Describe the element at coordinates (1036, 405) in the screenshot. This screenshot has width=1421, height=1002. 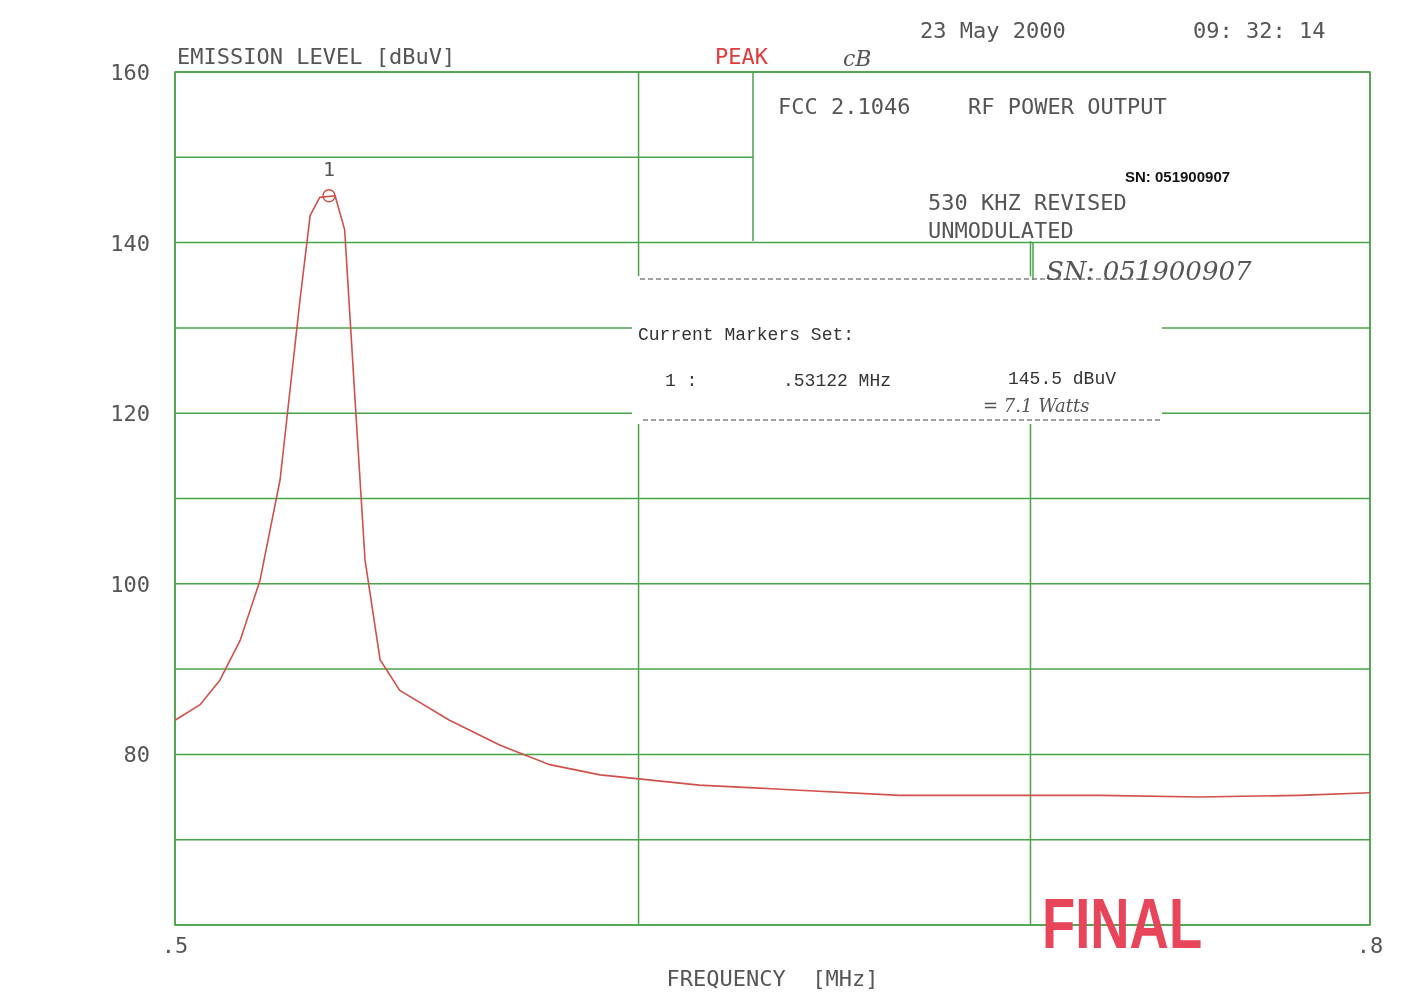
I see `annotation: = 7.1 Watts` at that location.